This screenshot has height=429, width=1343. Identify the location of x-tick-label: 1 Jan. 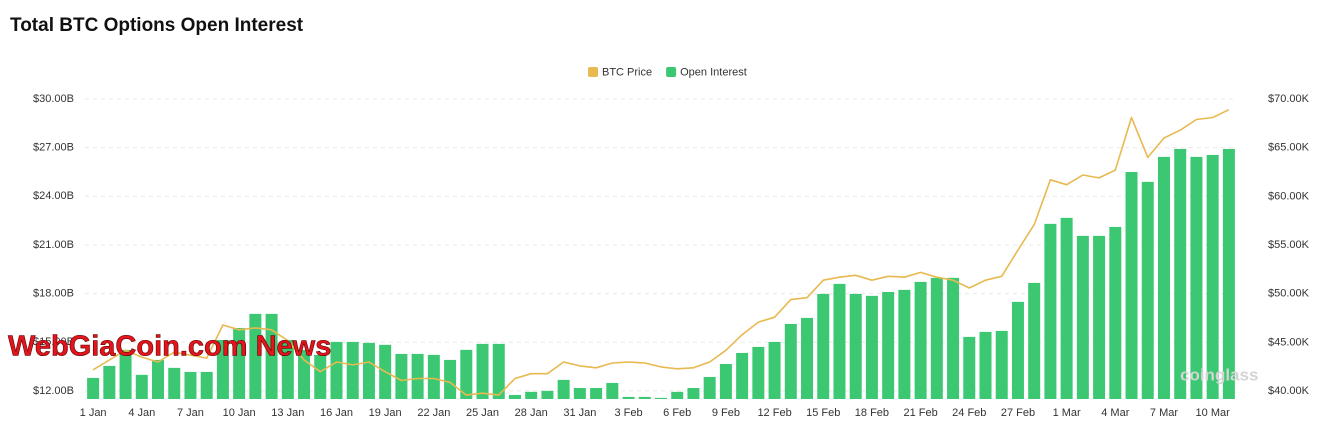
(93, 413).